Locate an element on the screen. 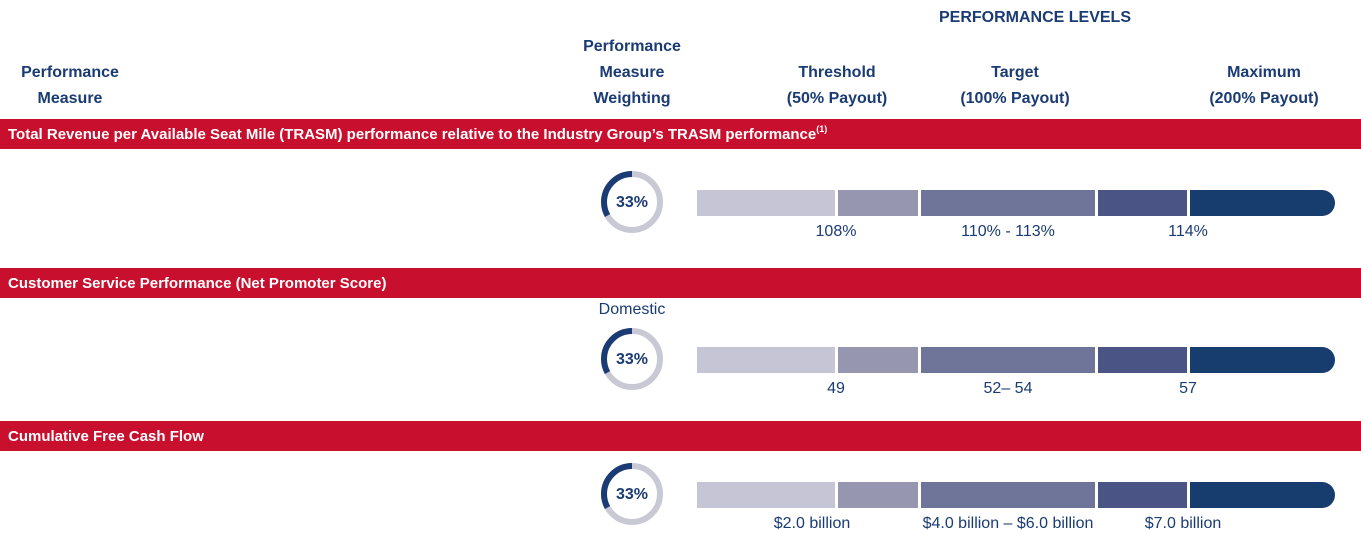 Image resolution: width=1361 pixels, height=533 pixels. level-label: 114% is located at coordinates (1188, 231).